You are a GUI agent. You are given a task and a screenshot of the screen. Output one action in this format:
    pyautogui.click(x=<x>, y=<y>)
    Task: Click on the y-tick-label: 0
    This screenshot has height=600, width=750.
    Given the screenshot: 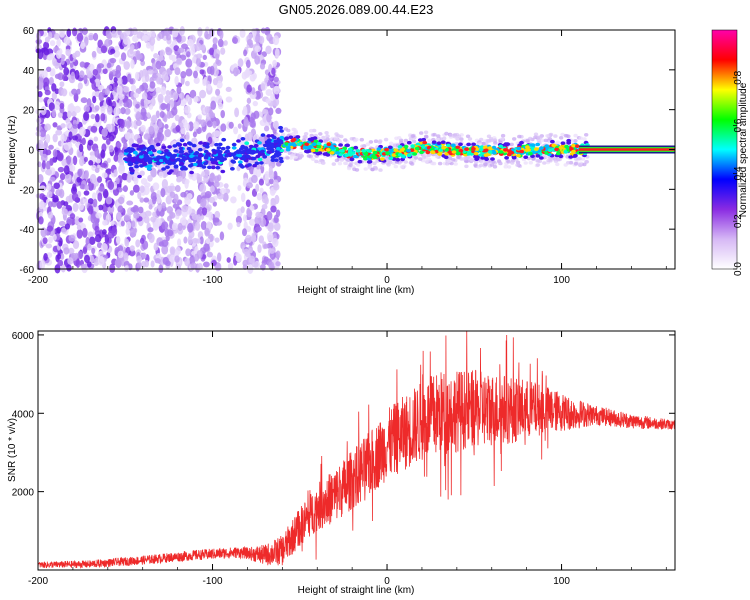 What is the action you would take?
    pyautogui.click(x=31, y=151)
    